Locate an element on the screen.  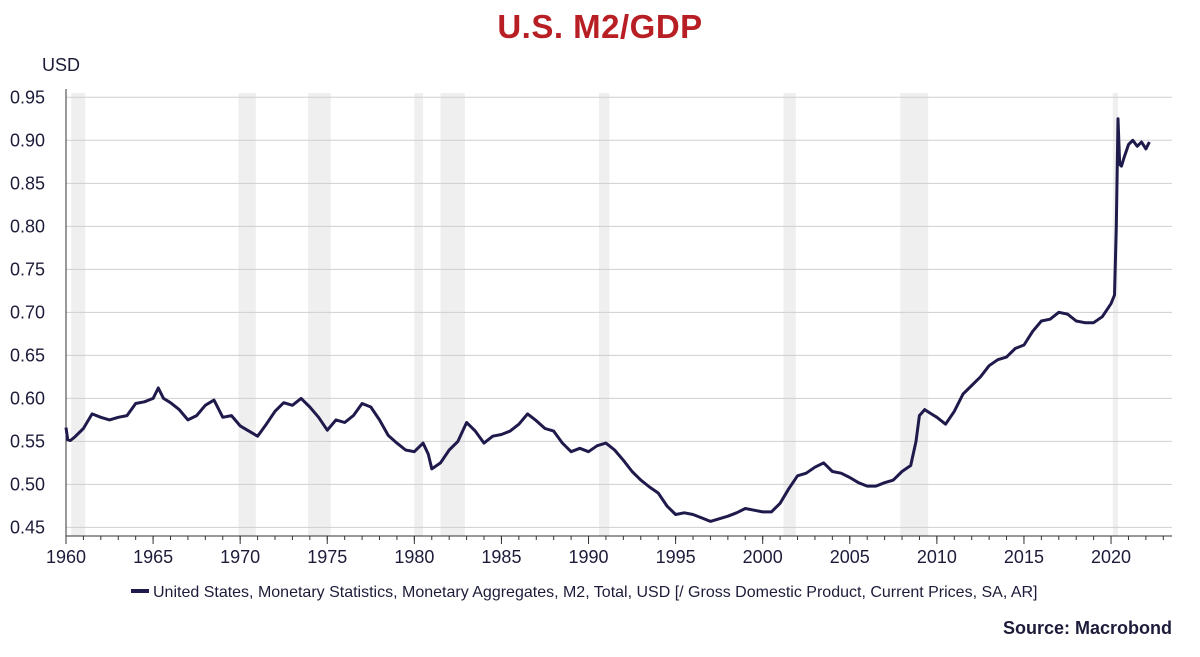
x-tick-label: 1995 is located at coordinates (676, 557).